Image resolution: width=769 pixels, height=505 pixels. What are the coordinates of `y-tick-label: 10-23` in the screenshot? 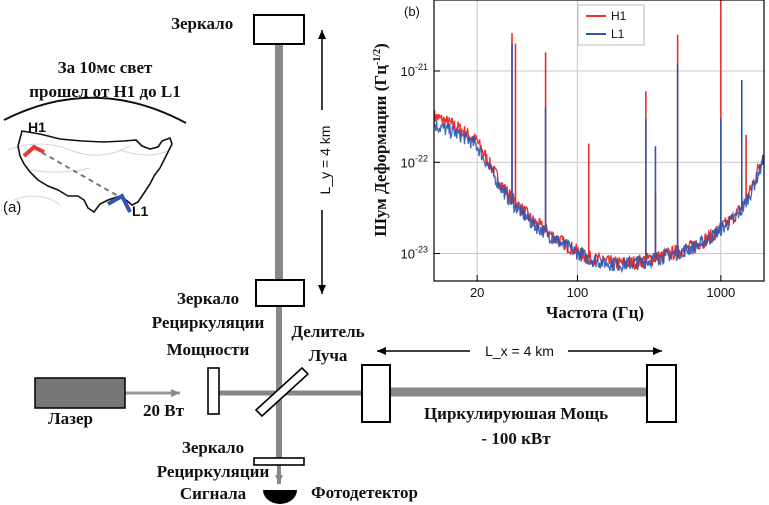 It's located at (414, 253).